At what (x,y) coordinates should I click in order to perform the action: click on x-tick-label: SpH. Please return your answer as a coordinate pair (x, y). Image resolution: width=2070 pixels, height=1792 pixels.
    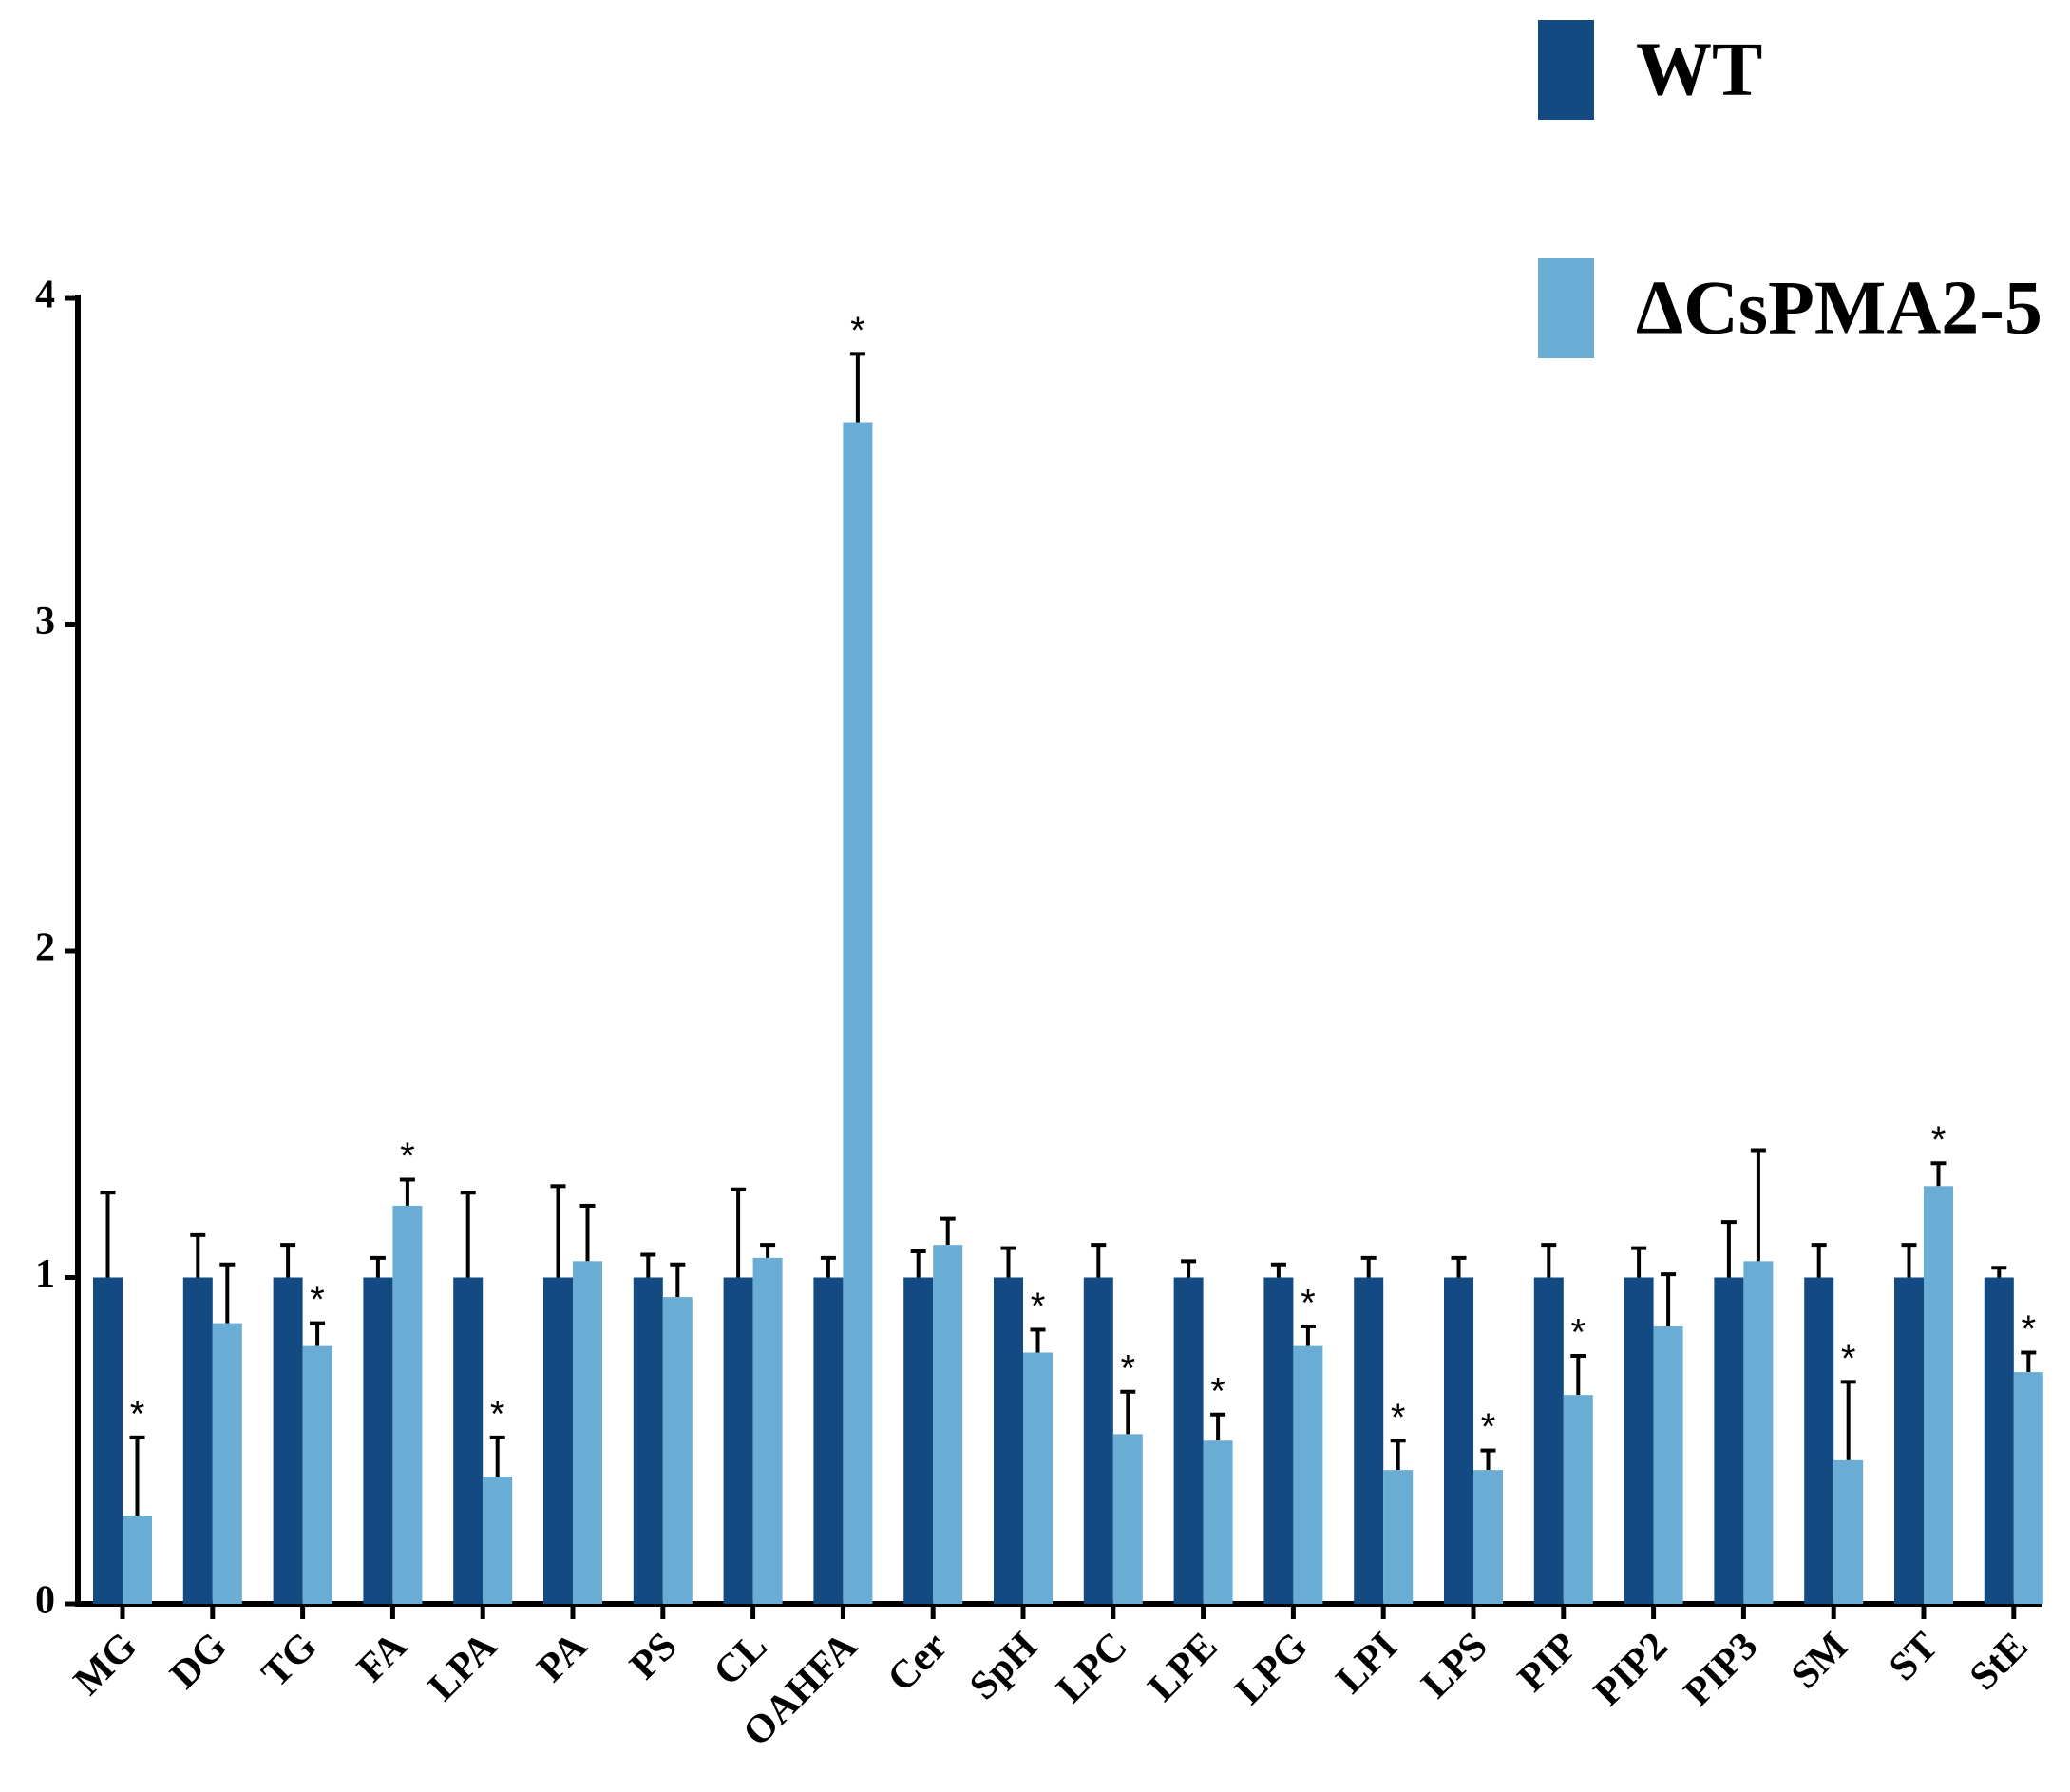
    Looking at the image, I should click on (1003, 1666).